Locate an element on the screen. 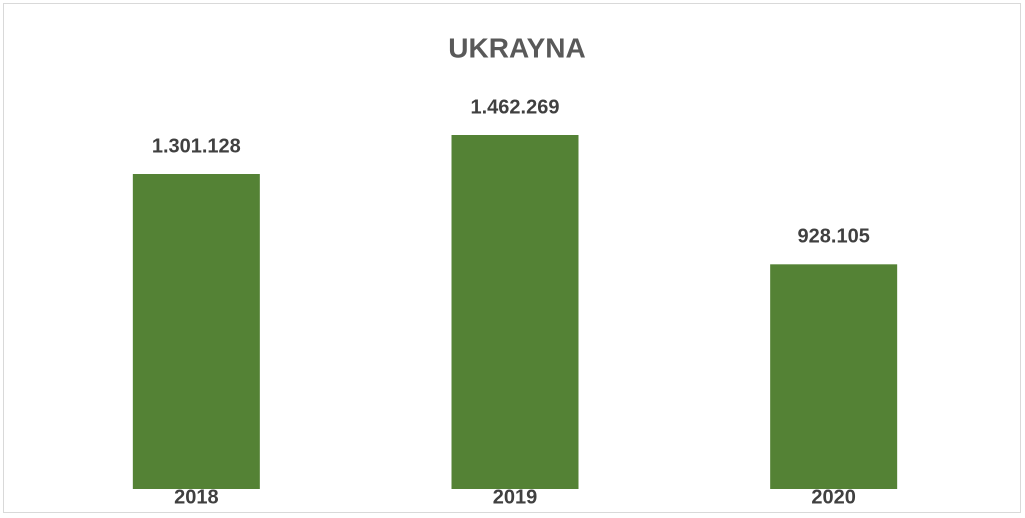 The height and width of the screenshot is (518, 1025). x-tick-label: 2018 is located at coordinates (196, 497).